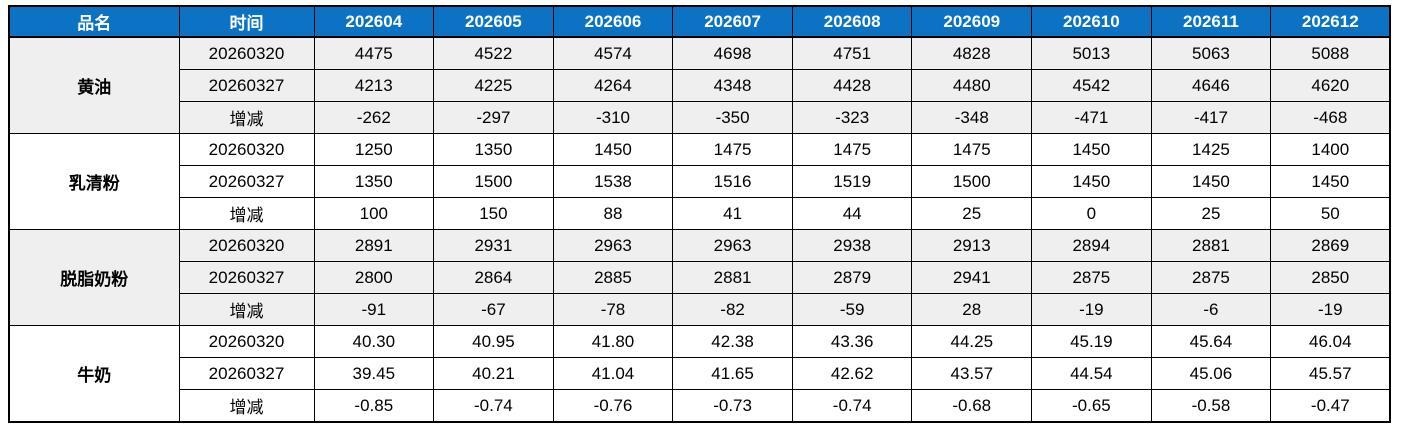 Image resolution: width=1406 pixels, height=424 pixels. What do you see at coordinates (1091, 85) in the screenshot?
I see `price-value-cell: 4542` at bounding box center [1091, 85].